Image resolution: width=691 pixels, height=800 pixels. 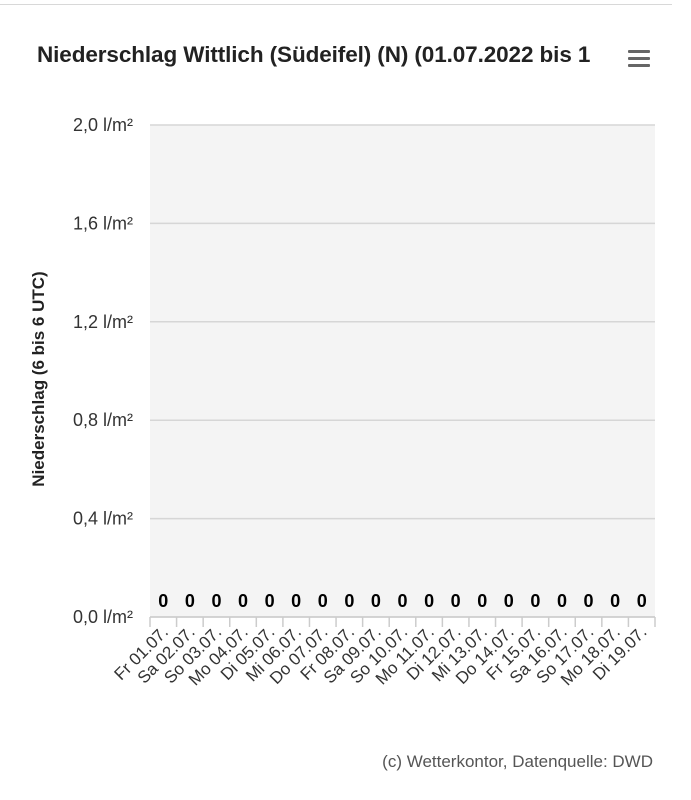 I want to click on y-tick-label: 1,2 l/m², so click(x=103, y=322).